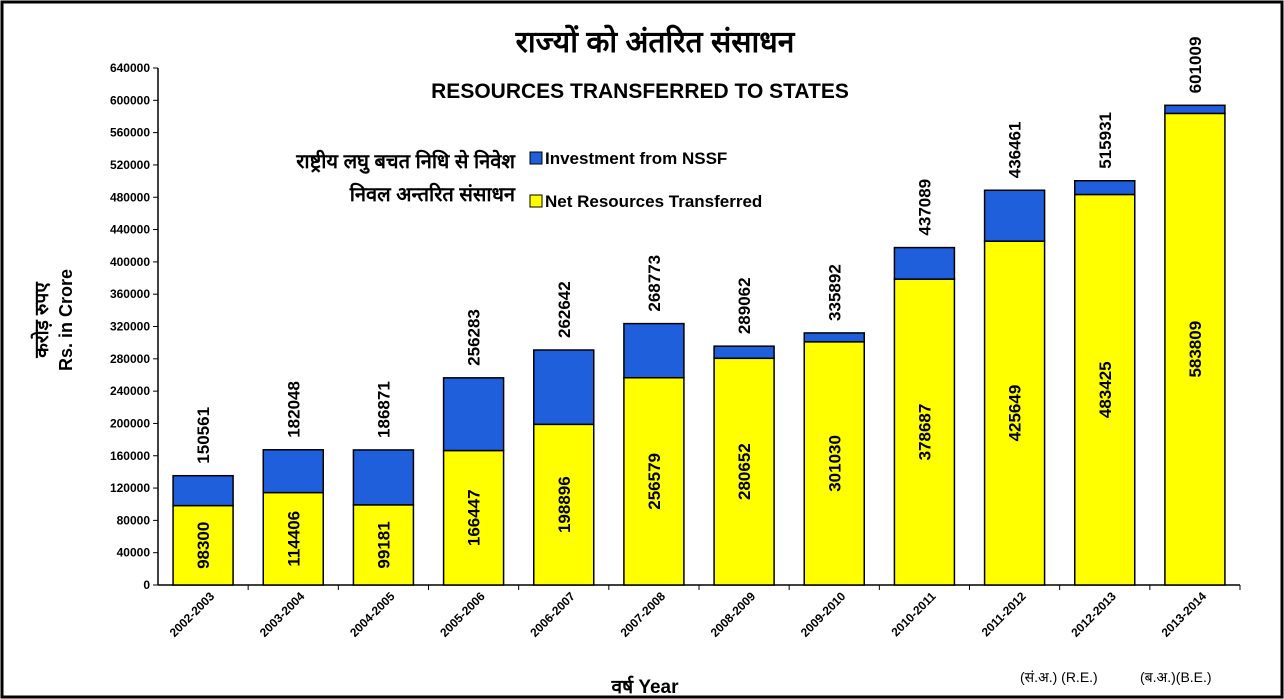 This screenshot has width=1284, height=699. What do you see at coordinates (924, 207) in the screenshot?
I see `top-label: 437089` at bounding box center [924, 207].